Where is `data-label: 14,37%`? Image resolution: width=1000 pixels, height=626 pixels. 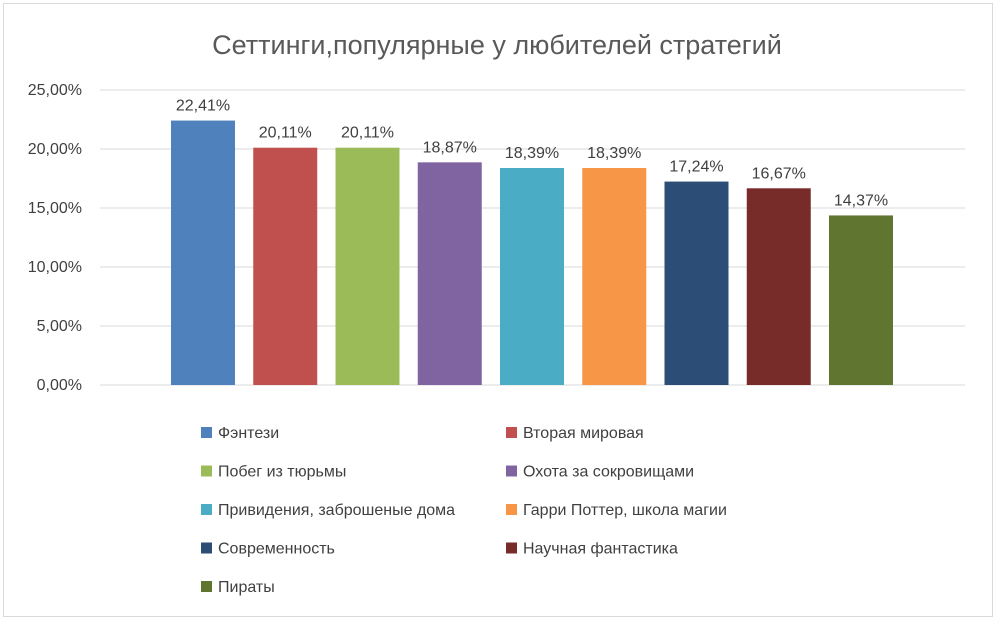 data-label: 14,37% is located at coordinates (861, 200).